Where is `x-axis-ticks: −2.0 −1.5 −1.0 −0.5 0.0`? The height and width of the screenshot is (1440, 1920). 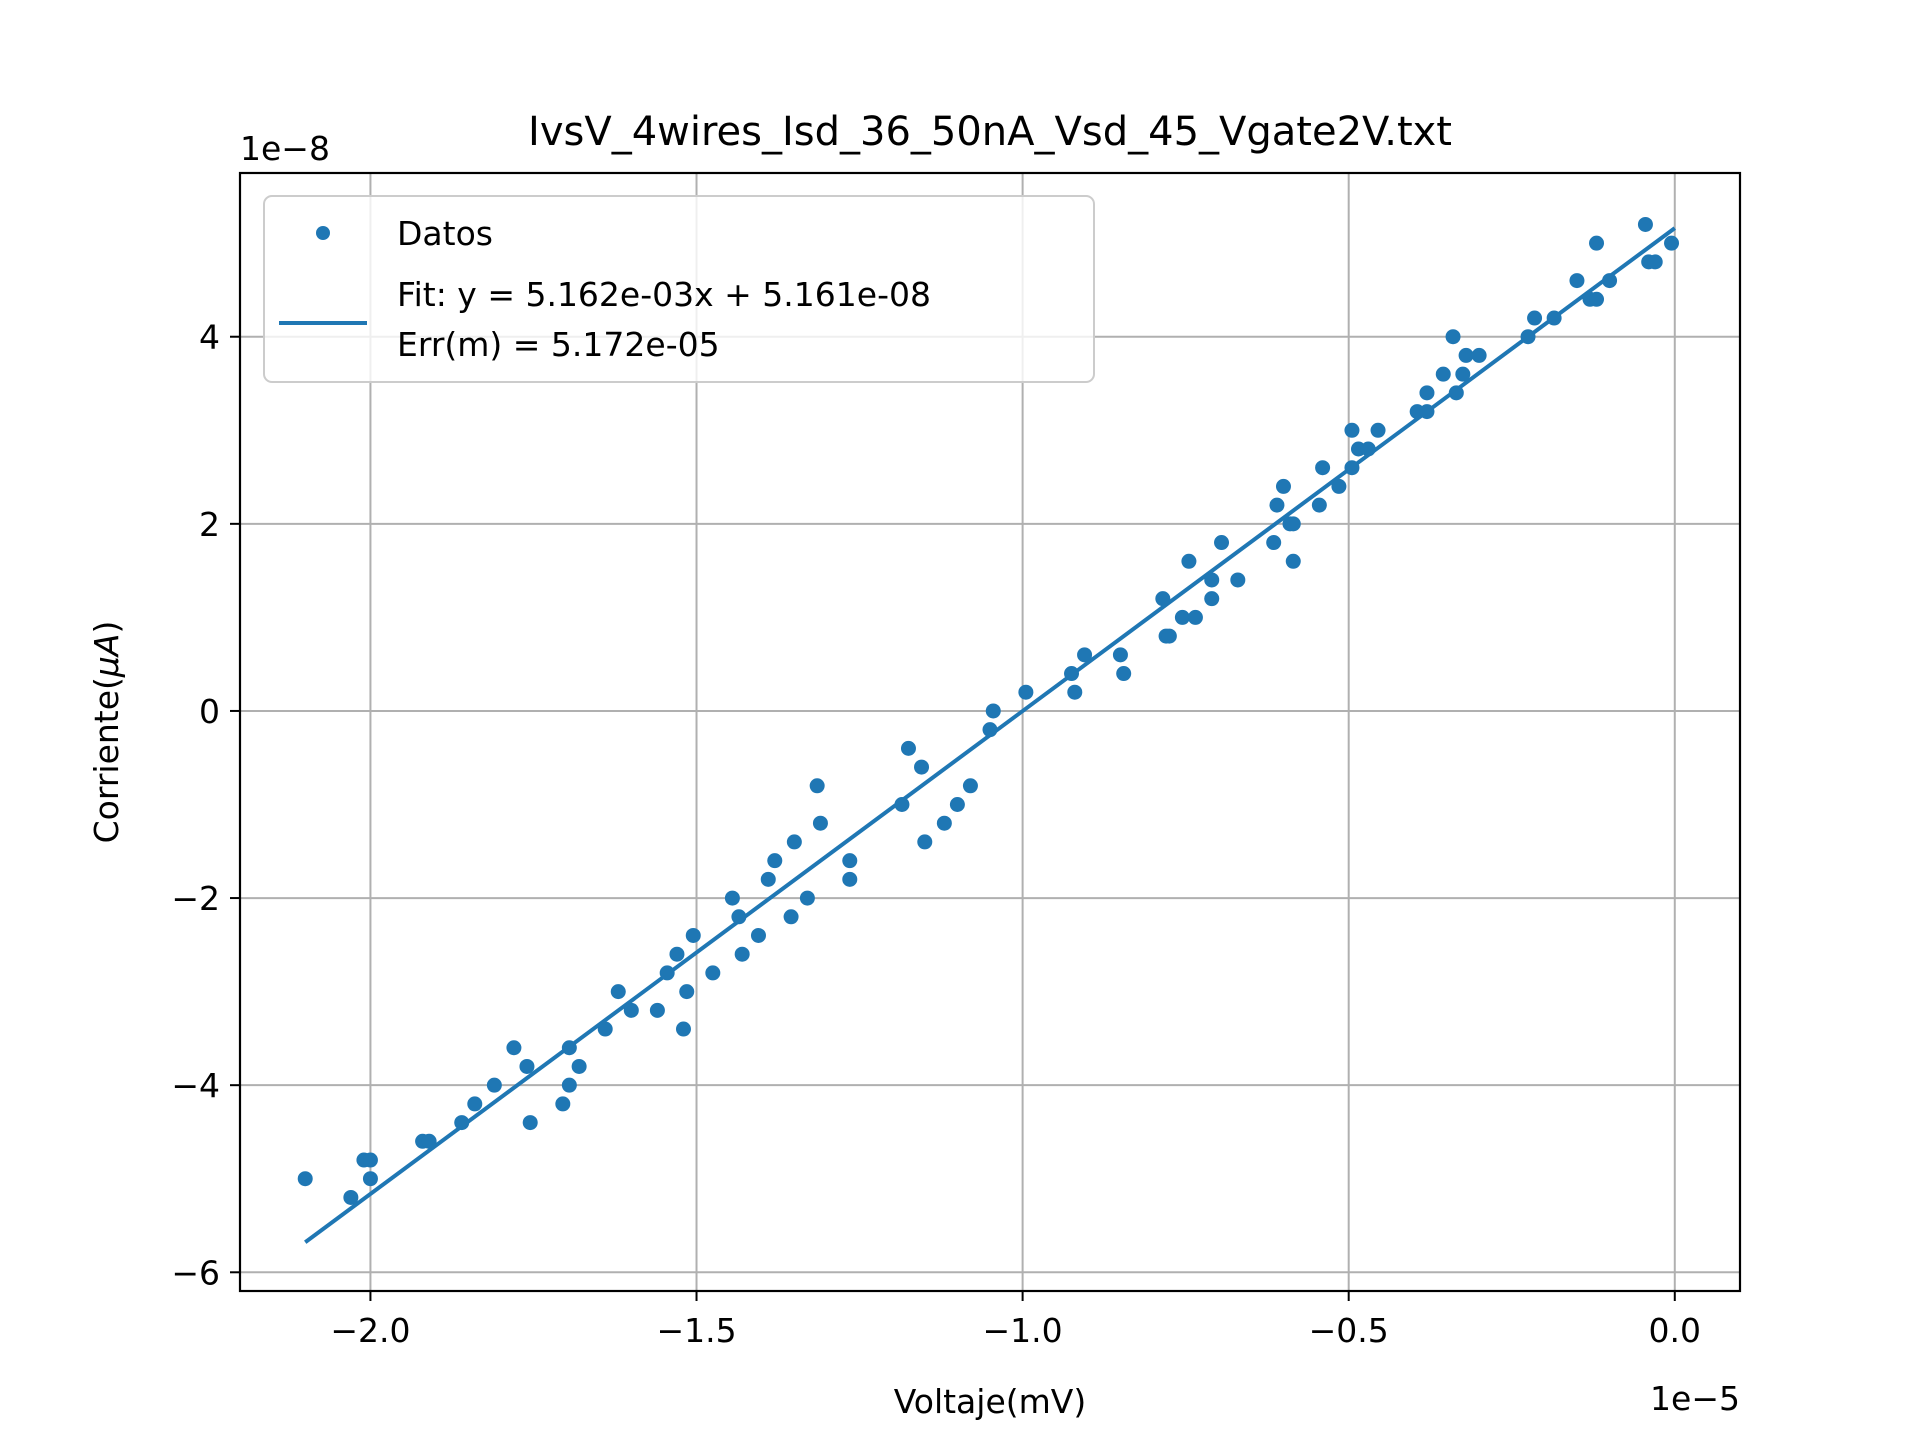 x-axis-ticks: −2.0 −1.5 −1.0 −0.5 0.0 is located at coordinates (1015, 1320).